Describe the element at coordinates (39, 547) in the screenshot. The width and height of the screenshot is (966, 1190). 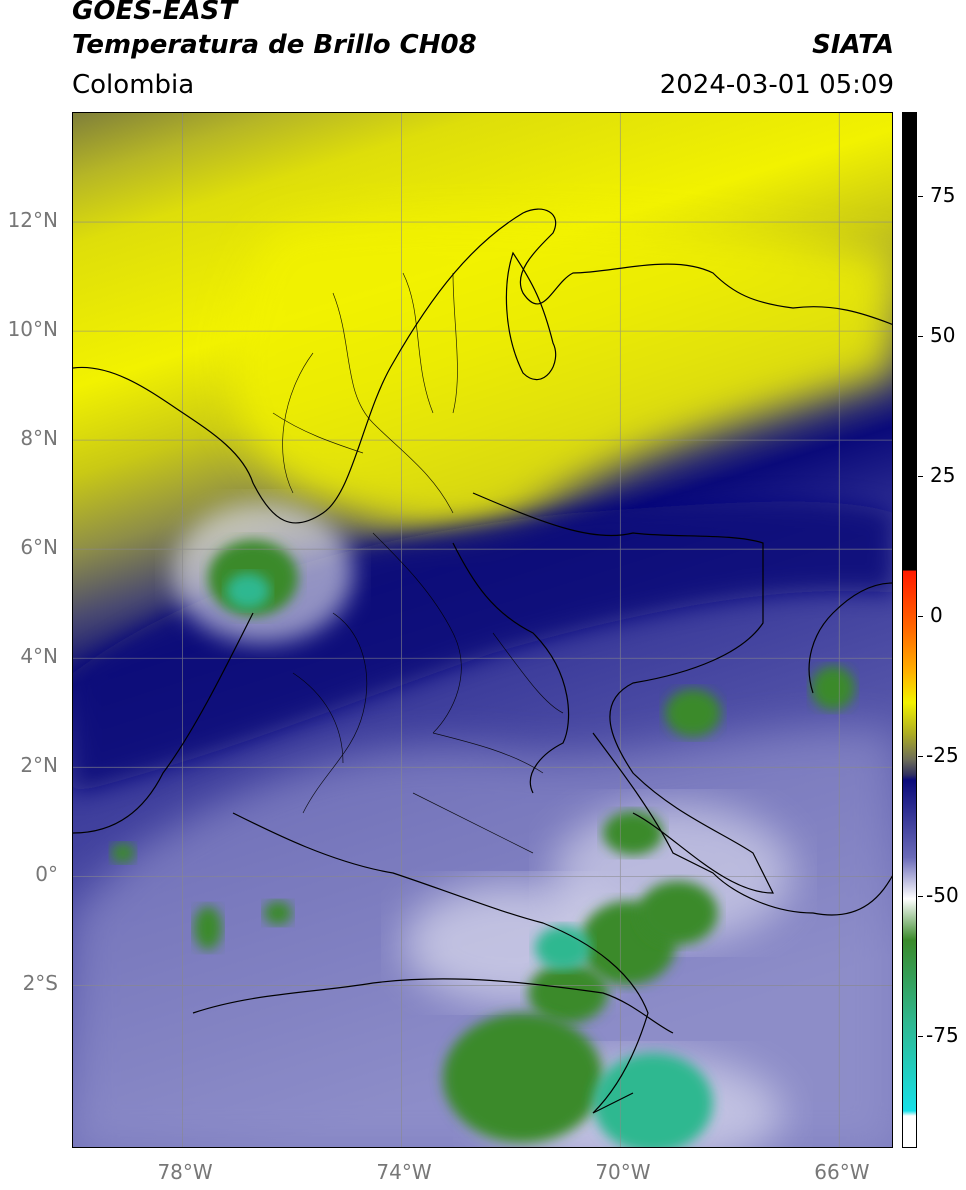
I see `lat-tick-label: 6°N` at that location.